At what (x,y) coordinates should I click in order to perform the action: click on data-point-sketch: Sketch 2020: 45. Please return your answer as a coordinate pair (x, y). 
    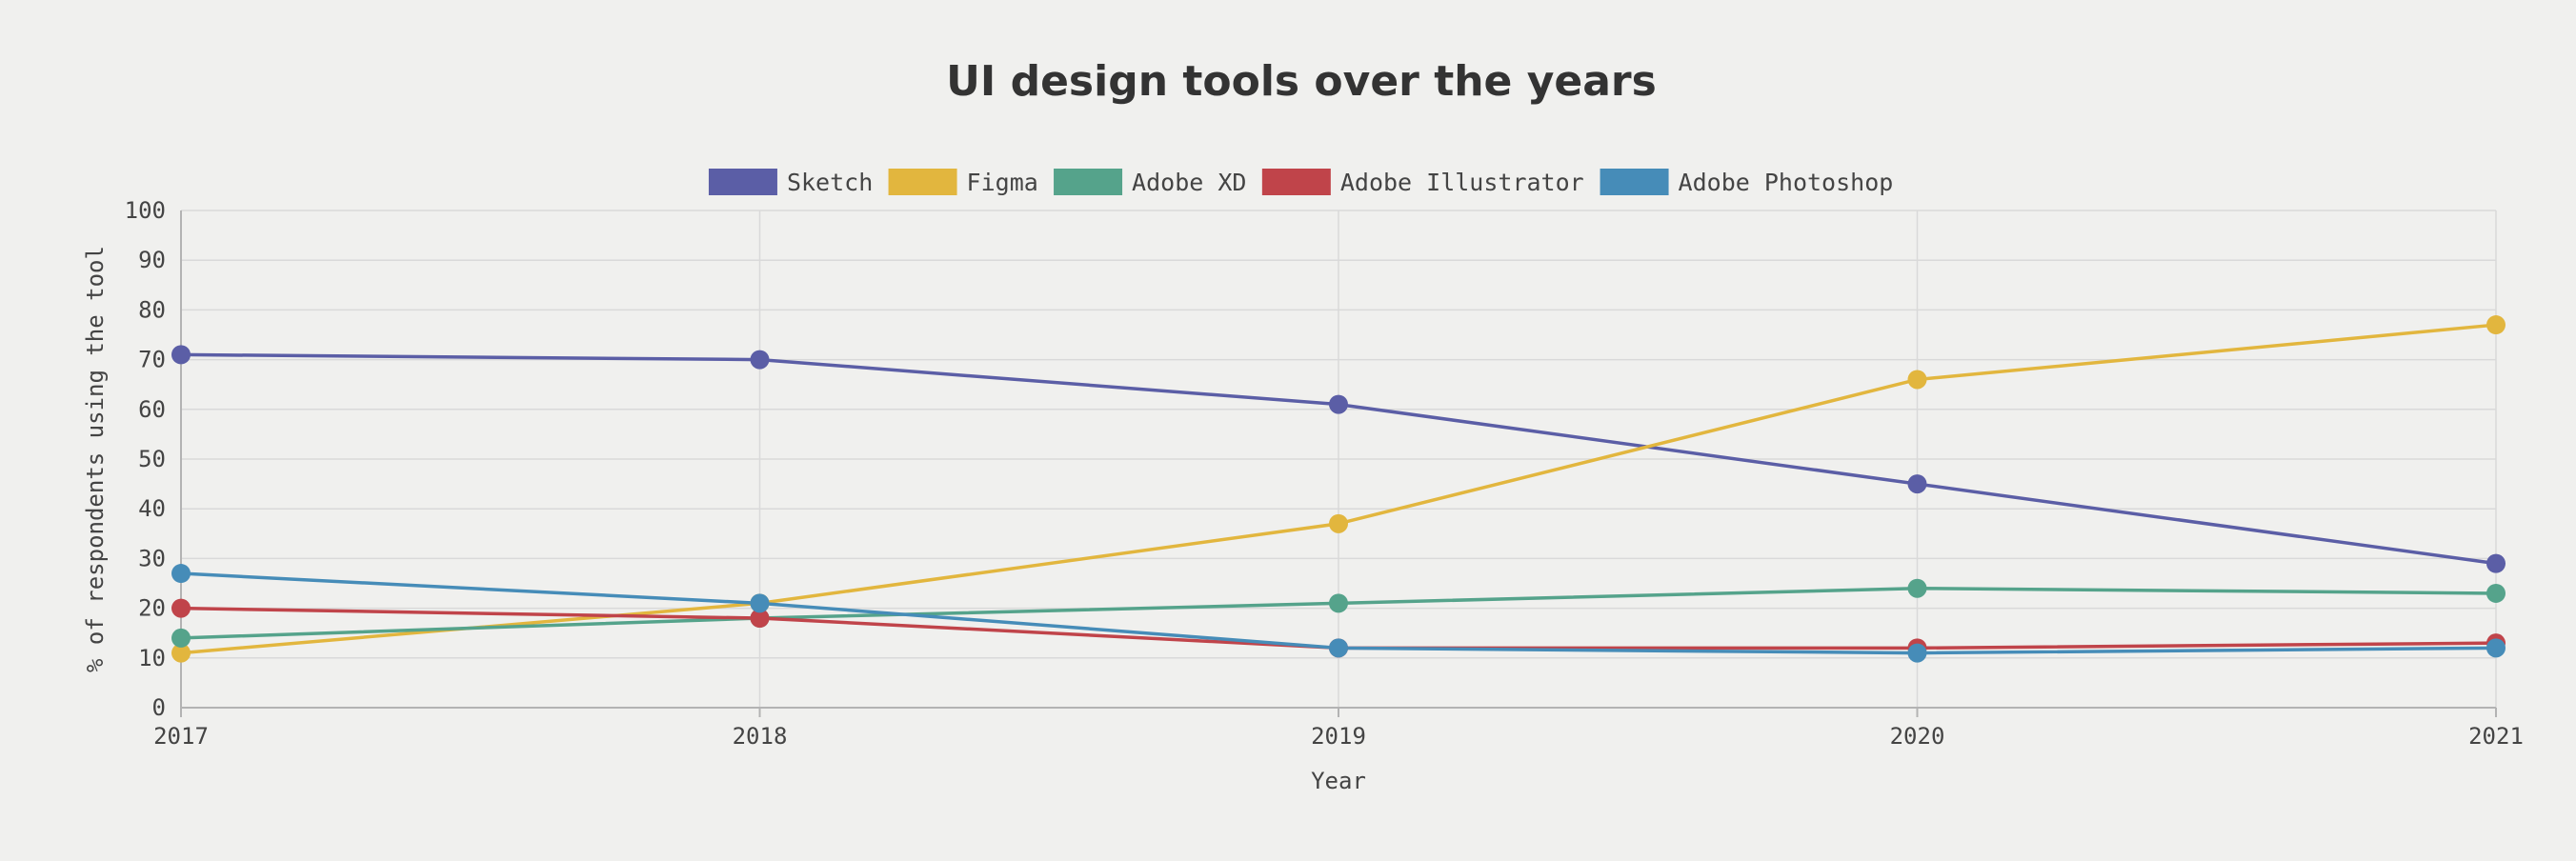
    Looking at the image, I should click on (1917, 484).